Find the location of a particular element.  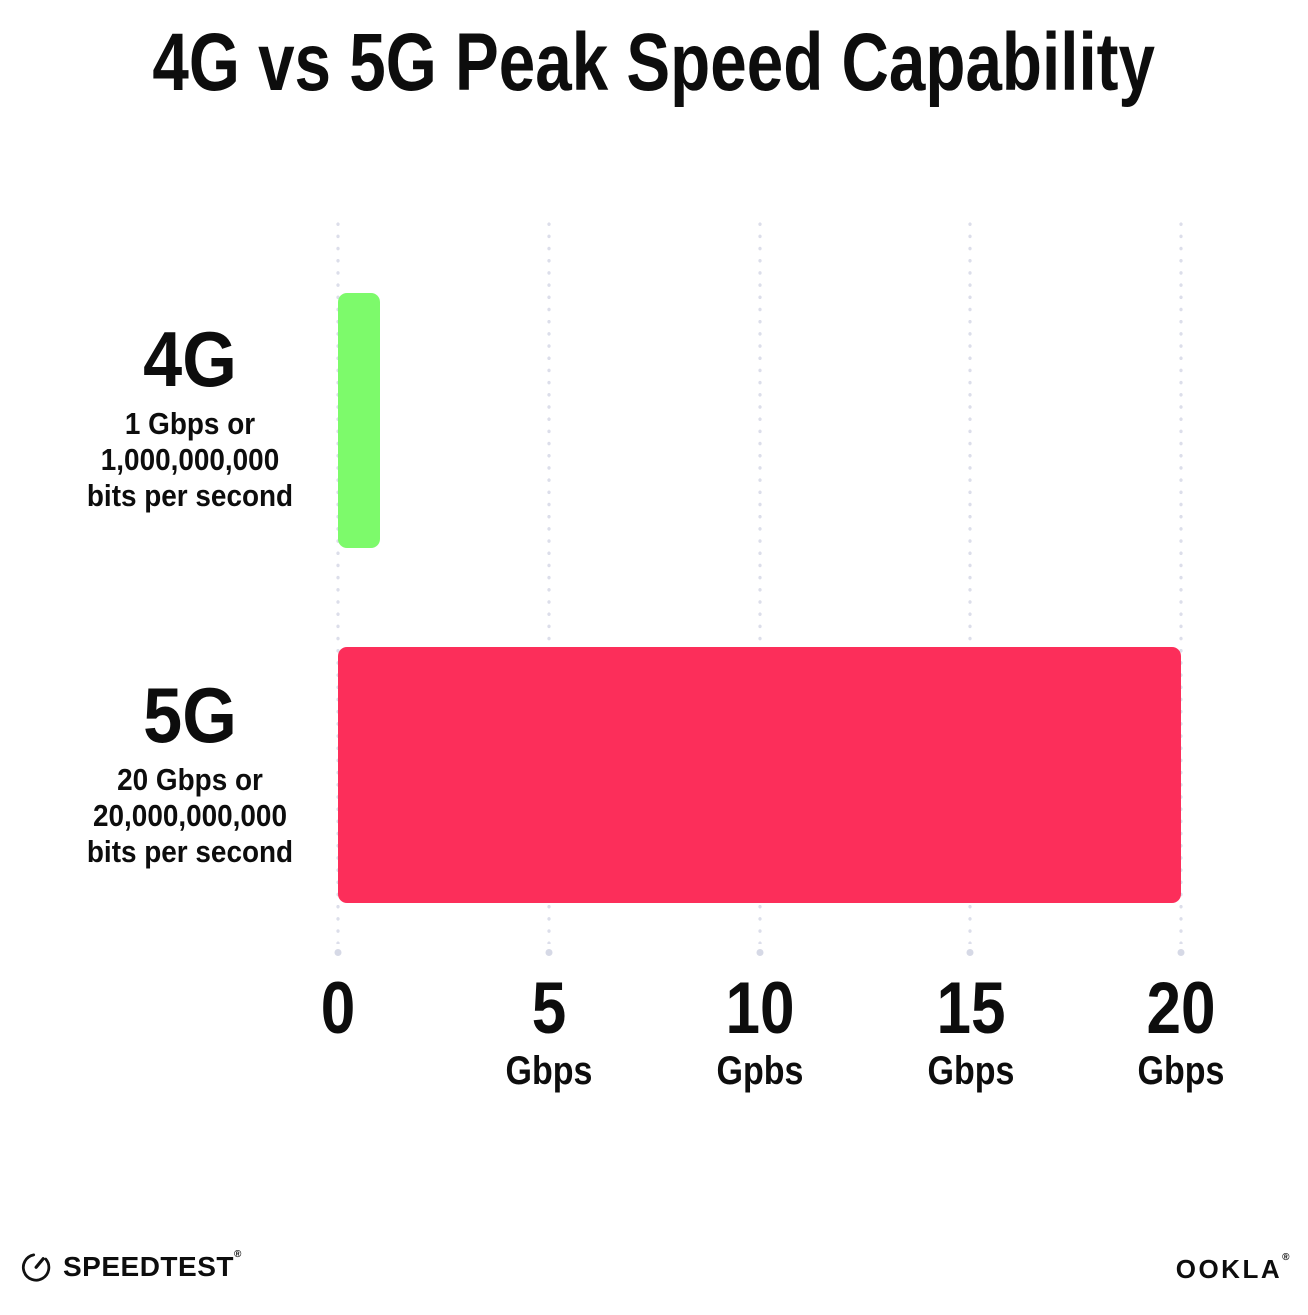

x-tick-0: 0 is located at coordinates (338, 1011).